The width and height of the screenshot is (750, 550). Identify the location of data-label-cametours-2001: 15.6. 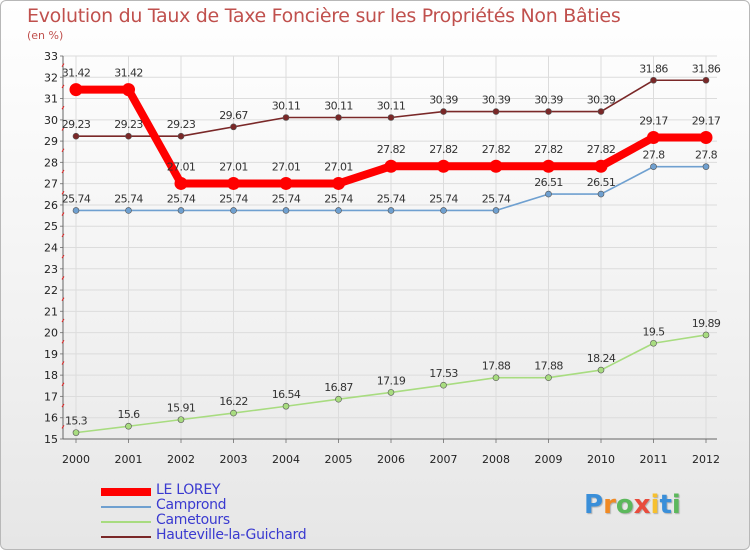
(128, 414).